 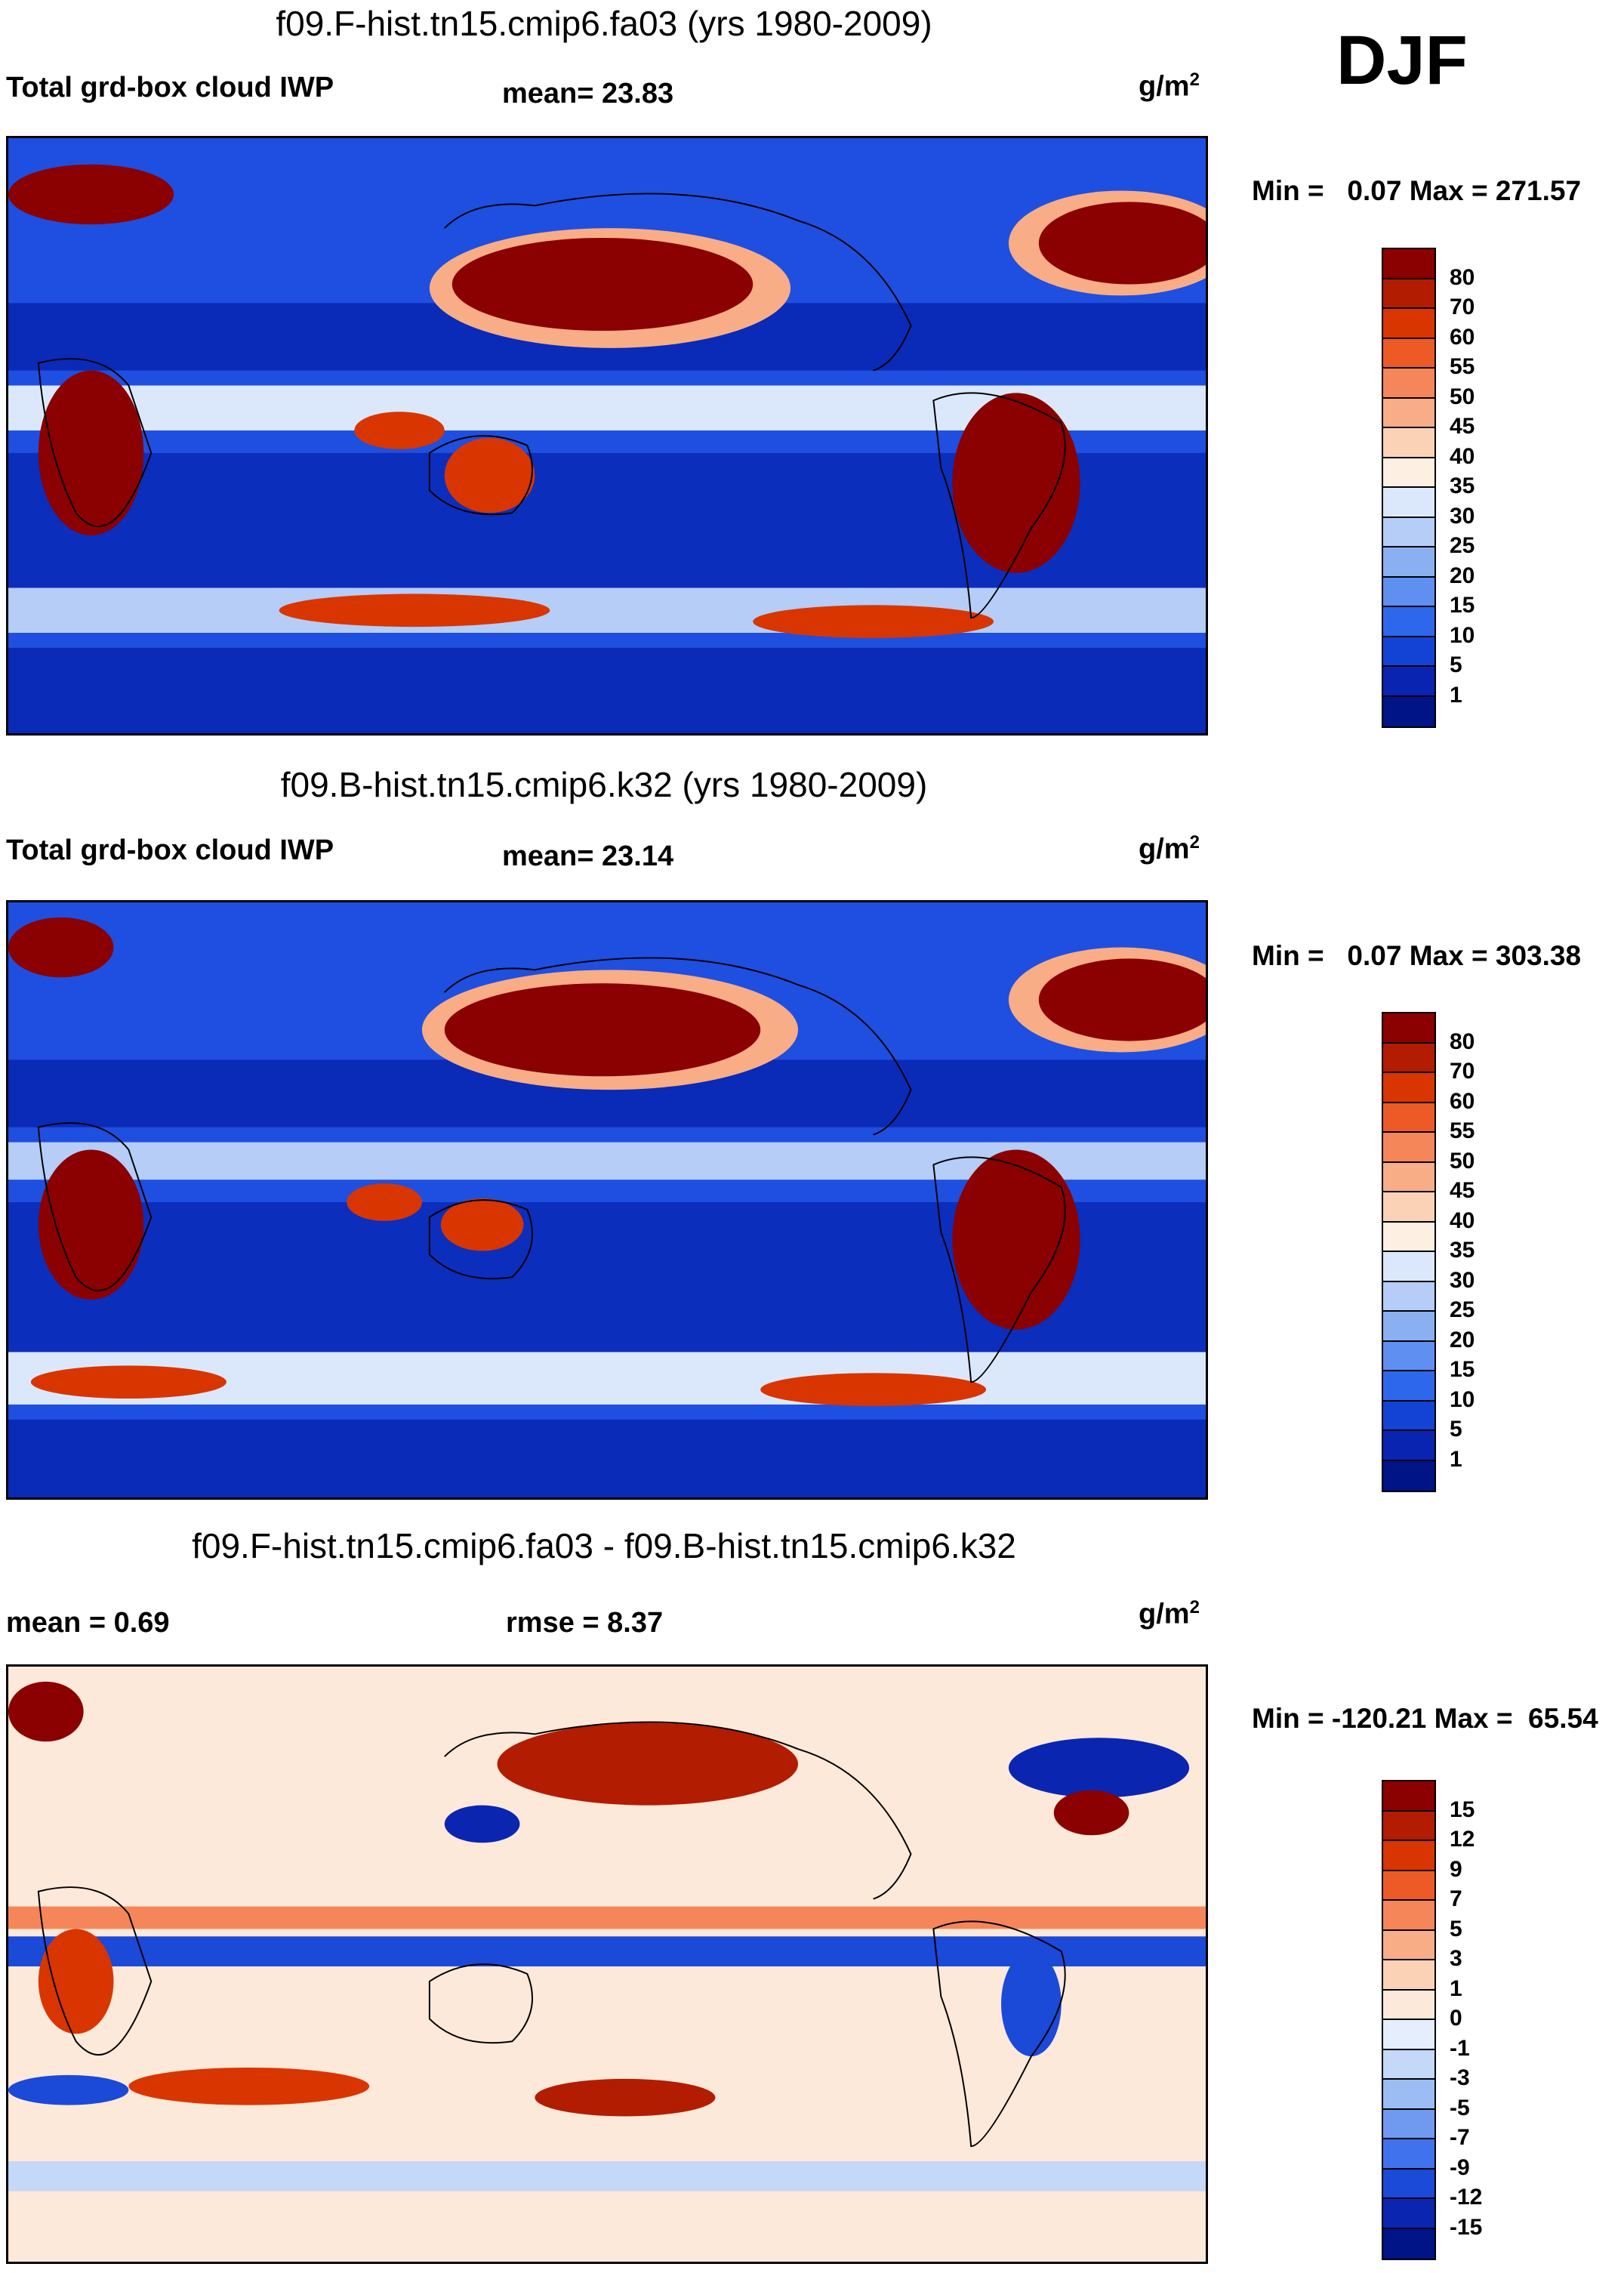 I want to click on africa-coast, so click(x=95, y=1207).